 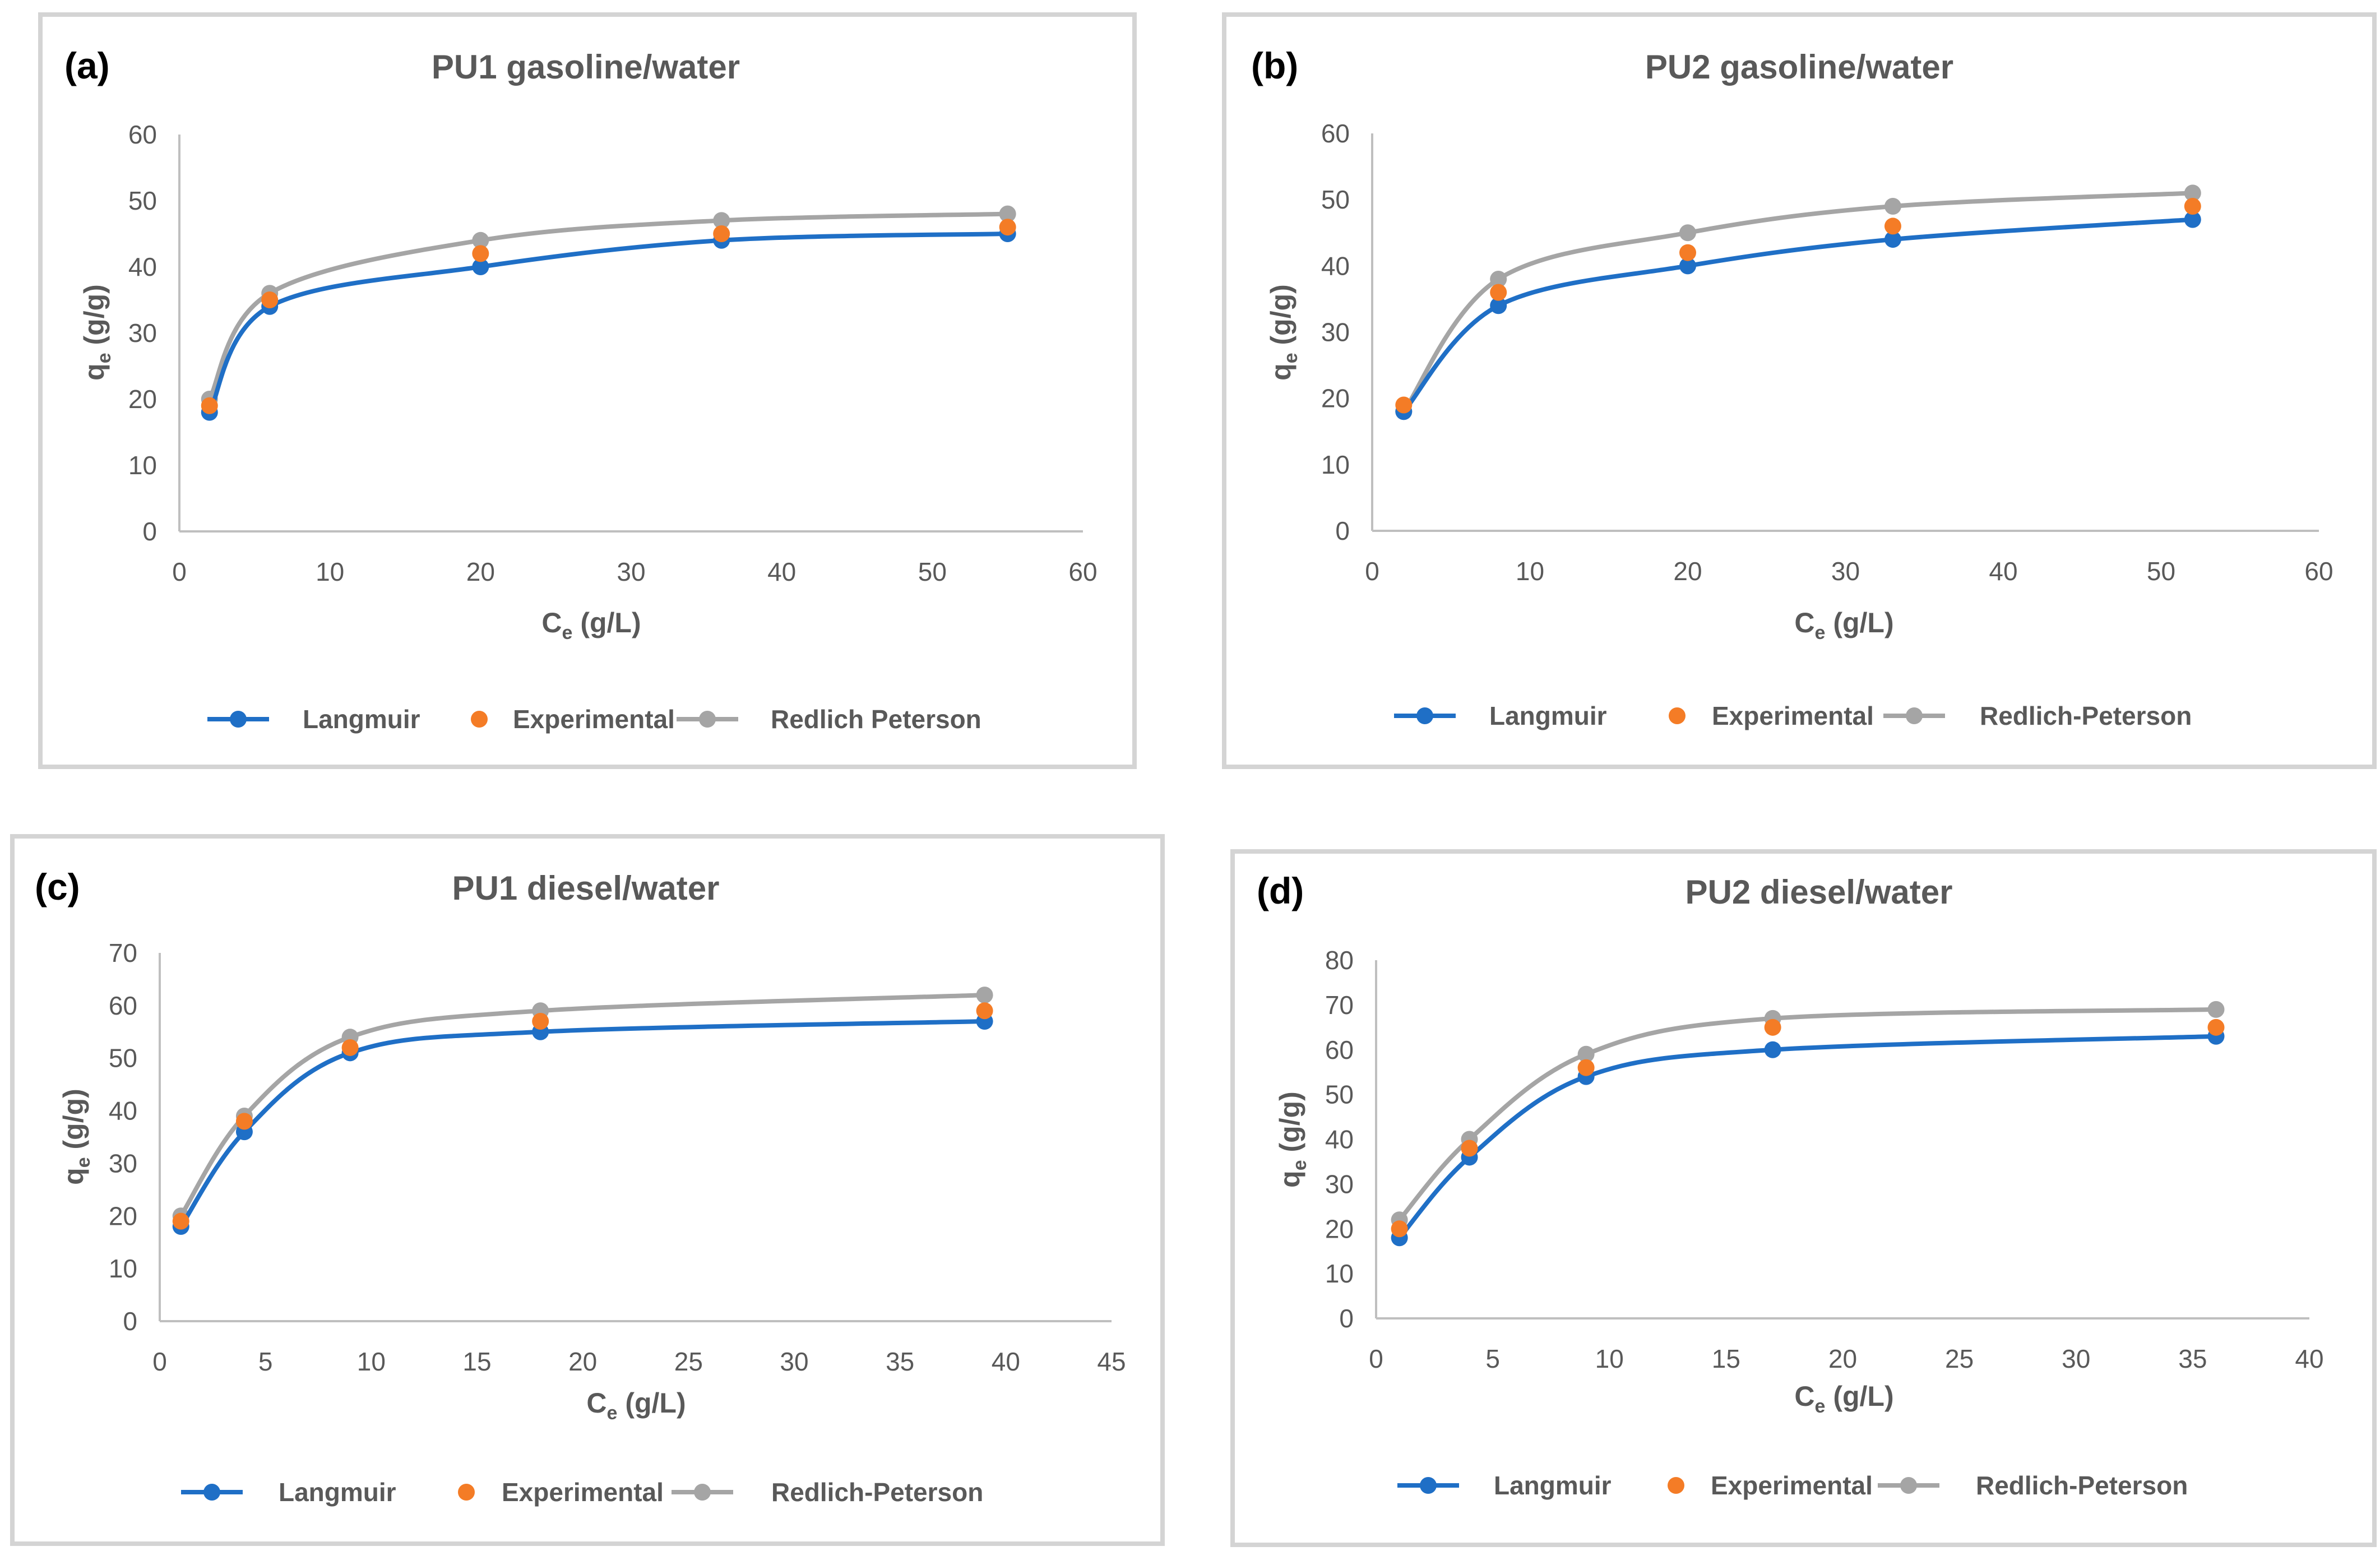 What do you see at coordinates (1289, 1125) in the screenshot?
I see `y-axis-label-unit: (g/g)` at bounding box center [1289, 1125].